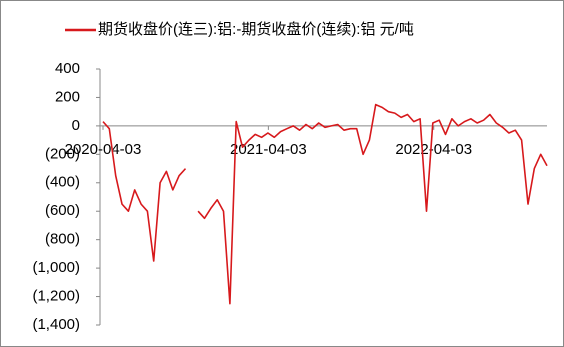 The height and width of the screenshot is (347, 564). What do you see at coordinates (62, 153) in the screenshot?
I see `y-tick-label: (200)` at bounding box center [62, 153].